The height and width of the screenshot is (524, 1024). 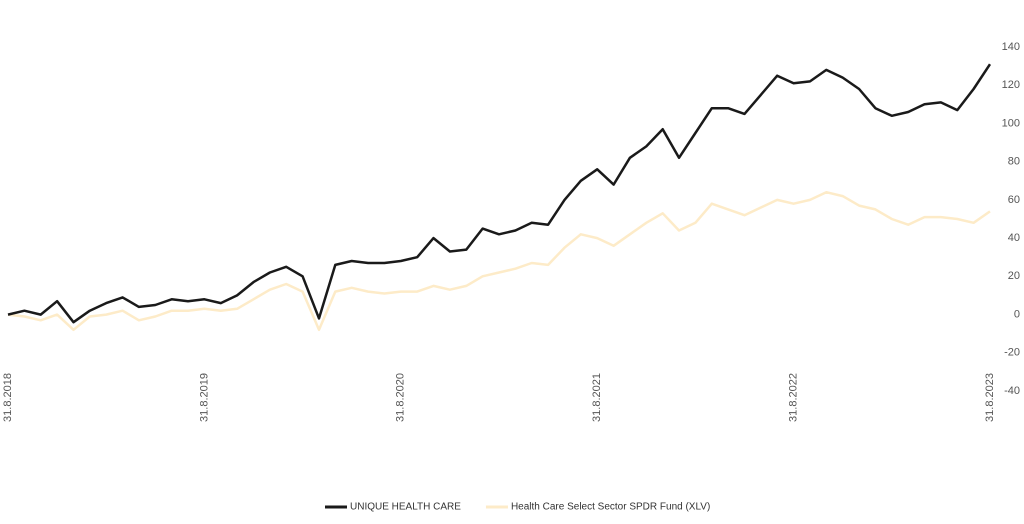 What do you see at coordinates (794, 397) in the screenshot?
I see `x-tick-label: 31.8.2022` at bounding box center [794, 397].